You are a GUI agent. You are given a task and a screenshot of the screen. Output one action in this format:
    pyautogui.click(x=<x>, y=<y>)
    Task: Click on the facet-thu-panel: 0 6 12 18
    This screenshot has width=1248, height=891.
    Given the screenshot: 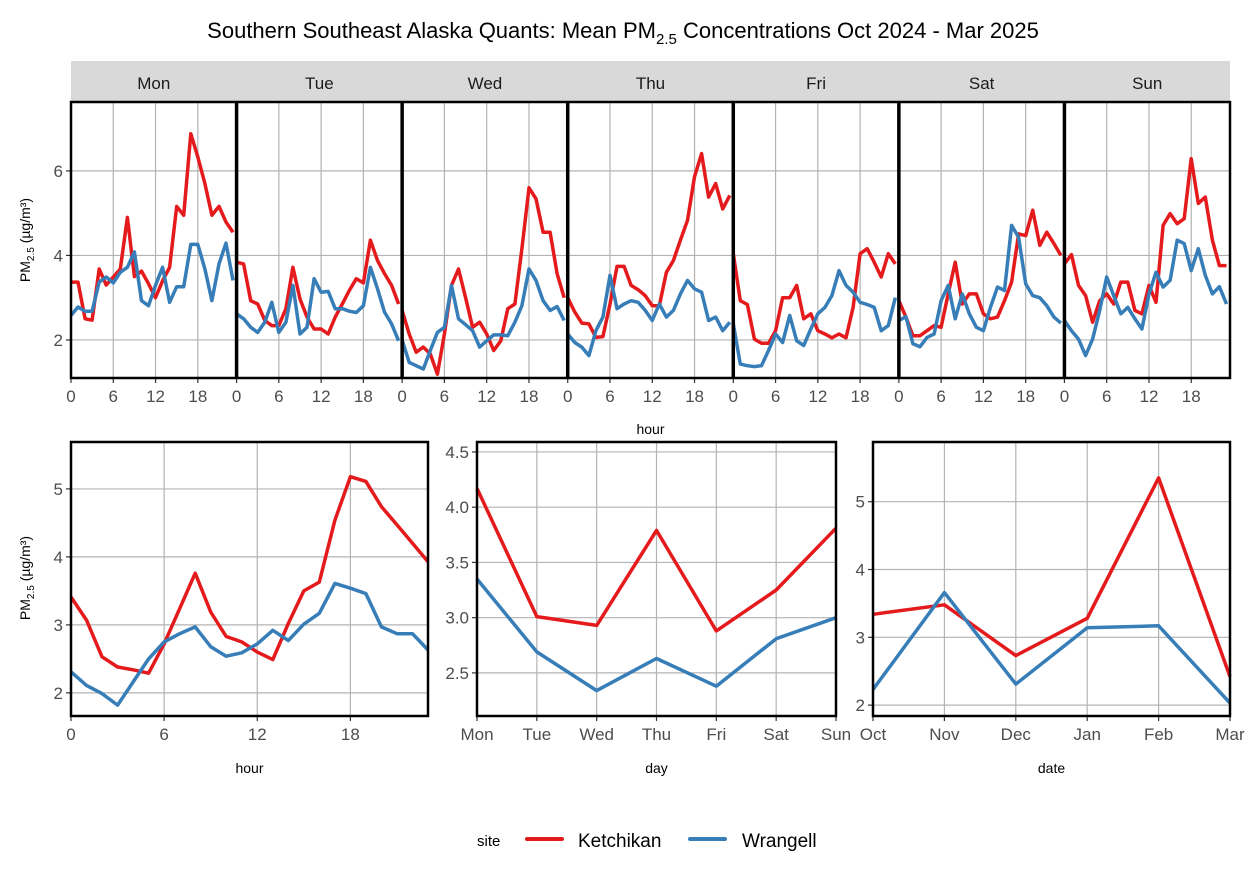 What is the action you would take?
    pyautogui.click(x=648, y=254)
    